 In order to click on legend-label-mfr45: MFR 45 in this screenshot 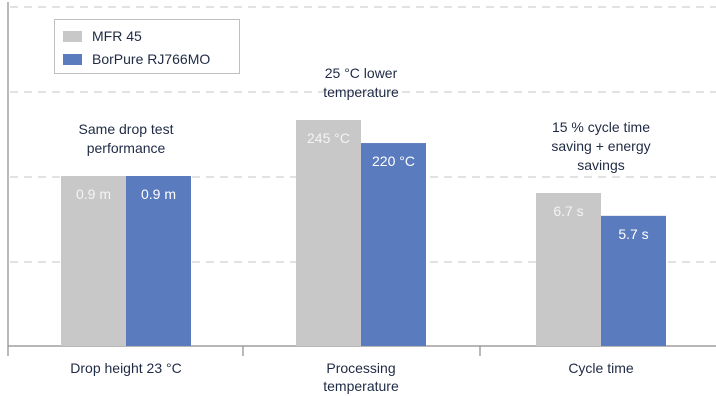, I will do `click(117, 36)`.